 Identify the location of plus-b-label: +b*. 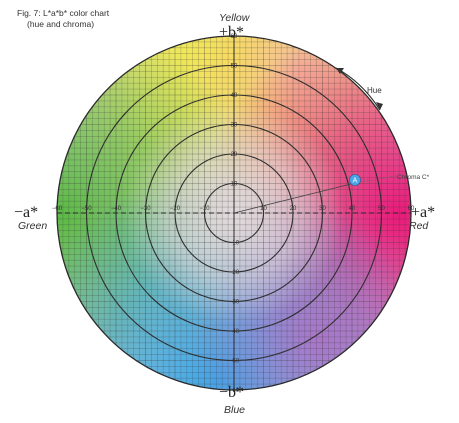
(232, 32).